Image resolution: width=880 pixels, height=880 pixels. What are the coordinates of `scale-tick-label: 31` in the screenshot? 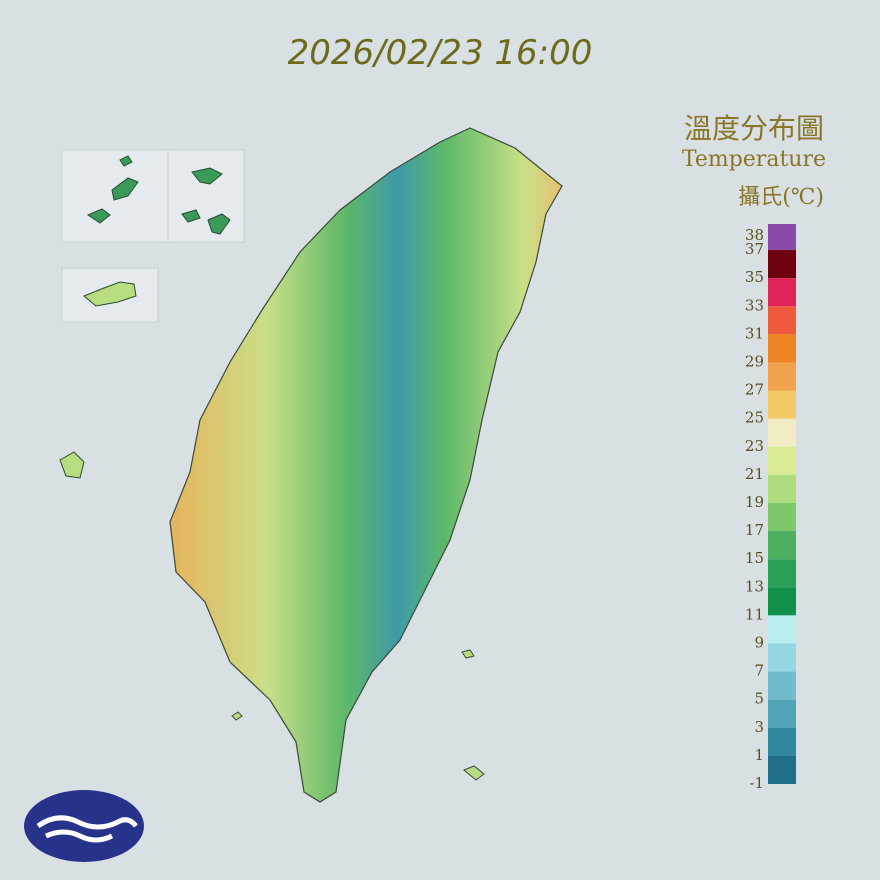 It's located at (754, 333).